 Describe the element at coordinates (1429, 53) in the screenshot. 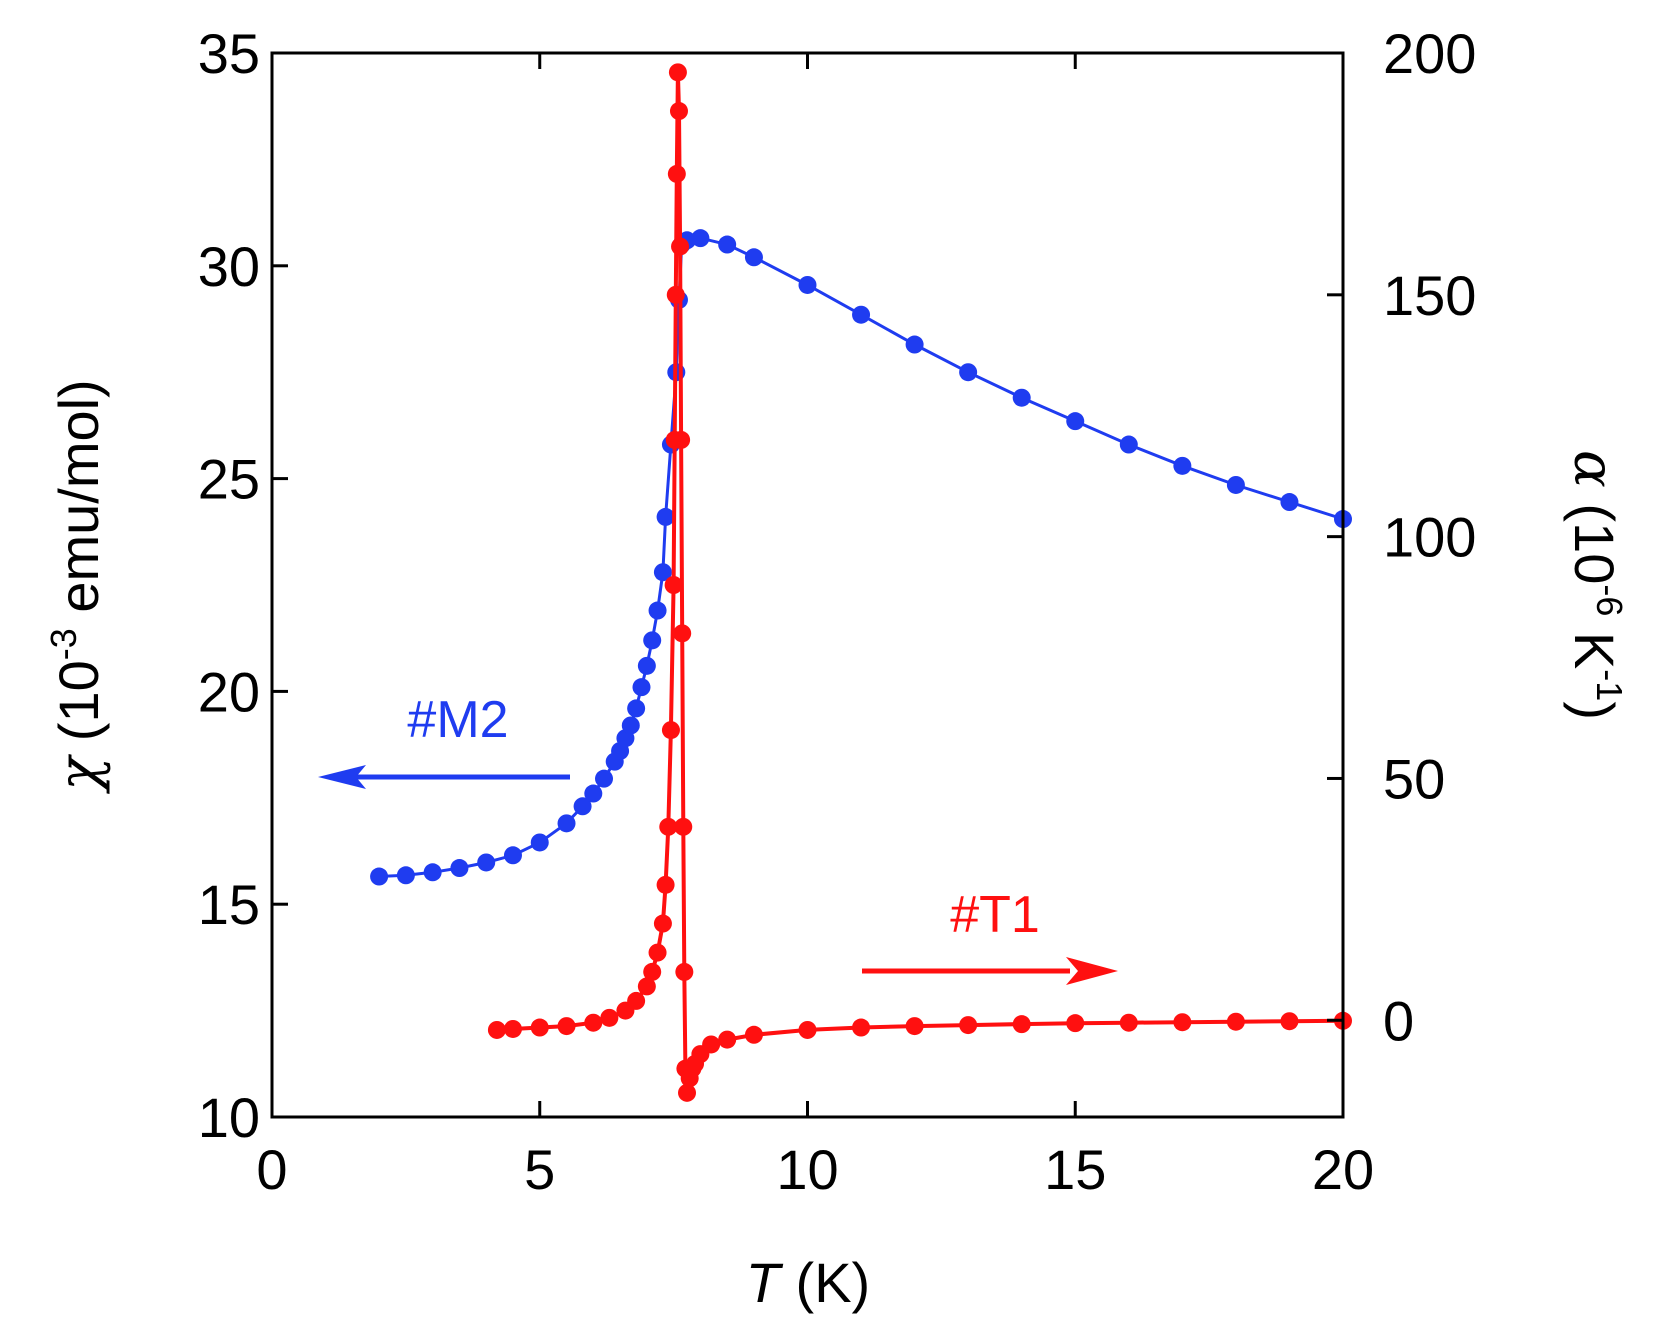

I see `right-y-tick-label: 200` at that location.